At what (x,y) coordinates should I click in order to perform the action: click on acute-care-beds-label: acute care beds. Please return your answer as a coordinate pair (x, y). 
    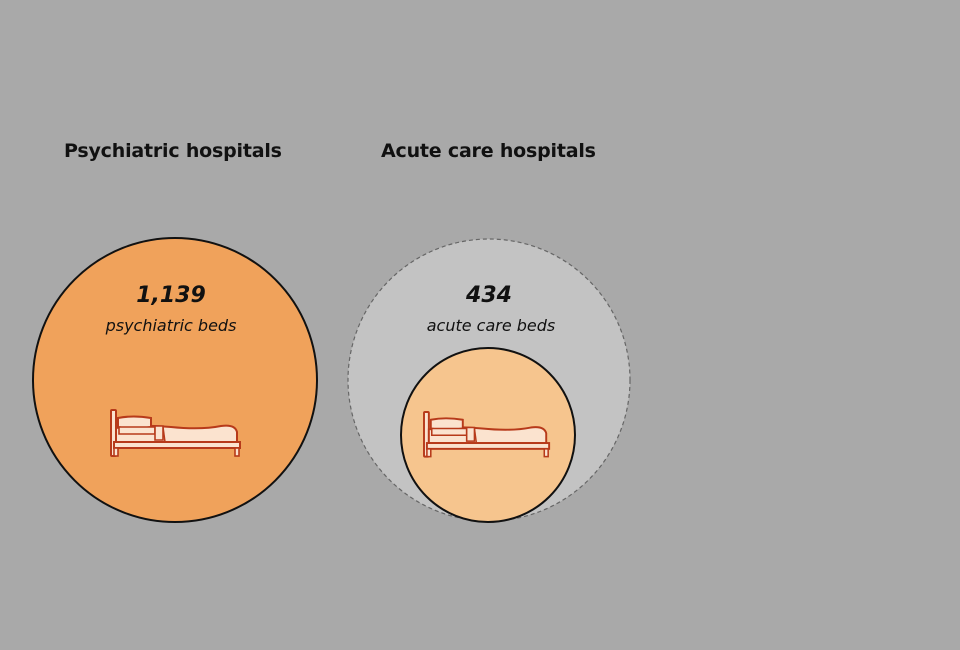
    Looking at the image, I should click on (491, 325).